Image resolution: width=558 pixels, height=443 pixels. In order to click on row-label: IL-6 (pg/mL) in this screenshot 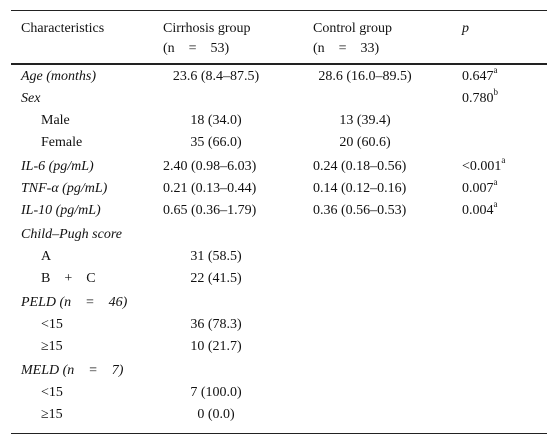, I will do `click(57, 166)`.